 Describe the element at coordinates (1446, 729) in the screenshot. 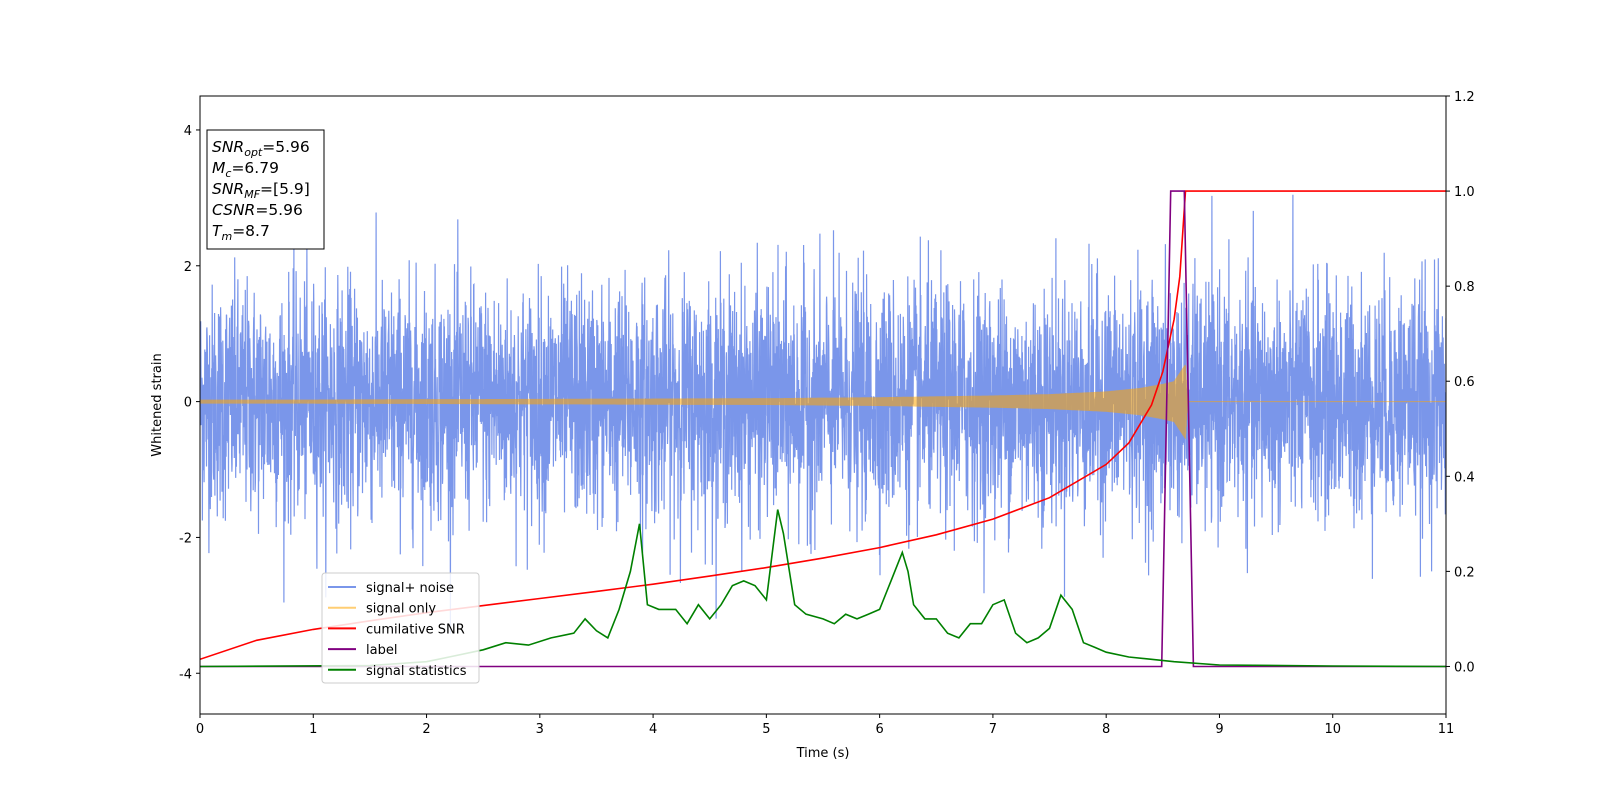

I see `x-tick-label: 11` at that location.